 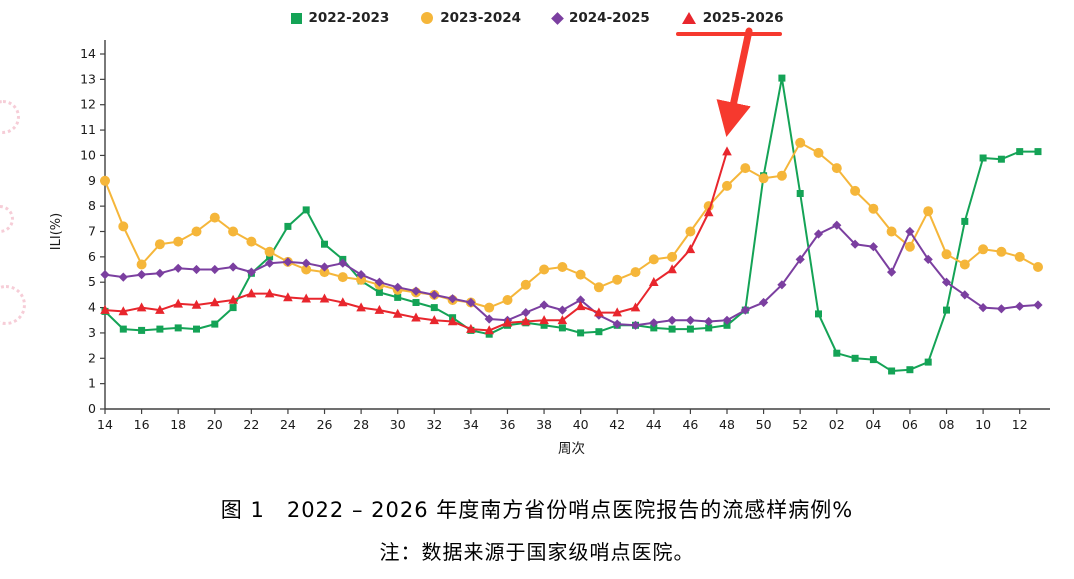 I want to click on svg-text: 26, so click(x=325, y=424).